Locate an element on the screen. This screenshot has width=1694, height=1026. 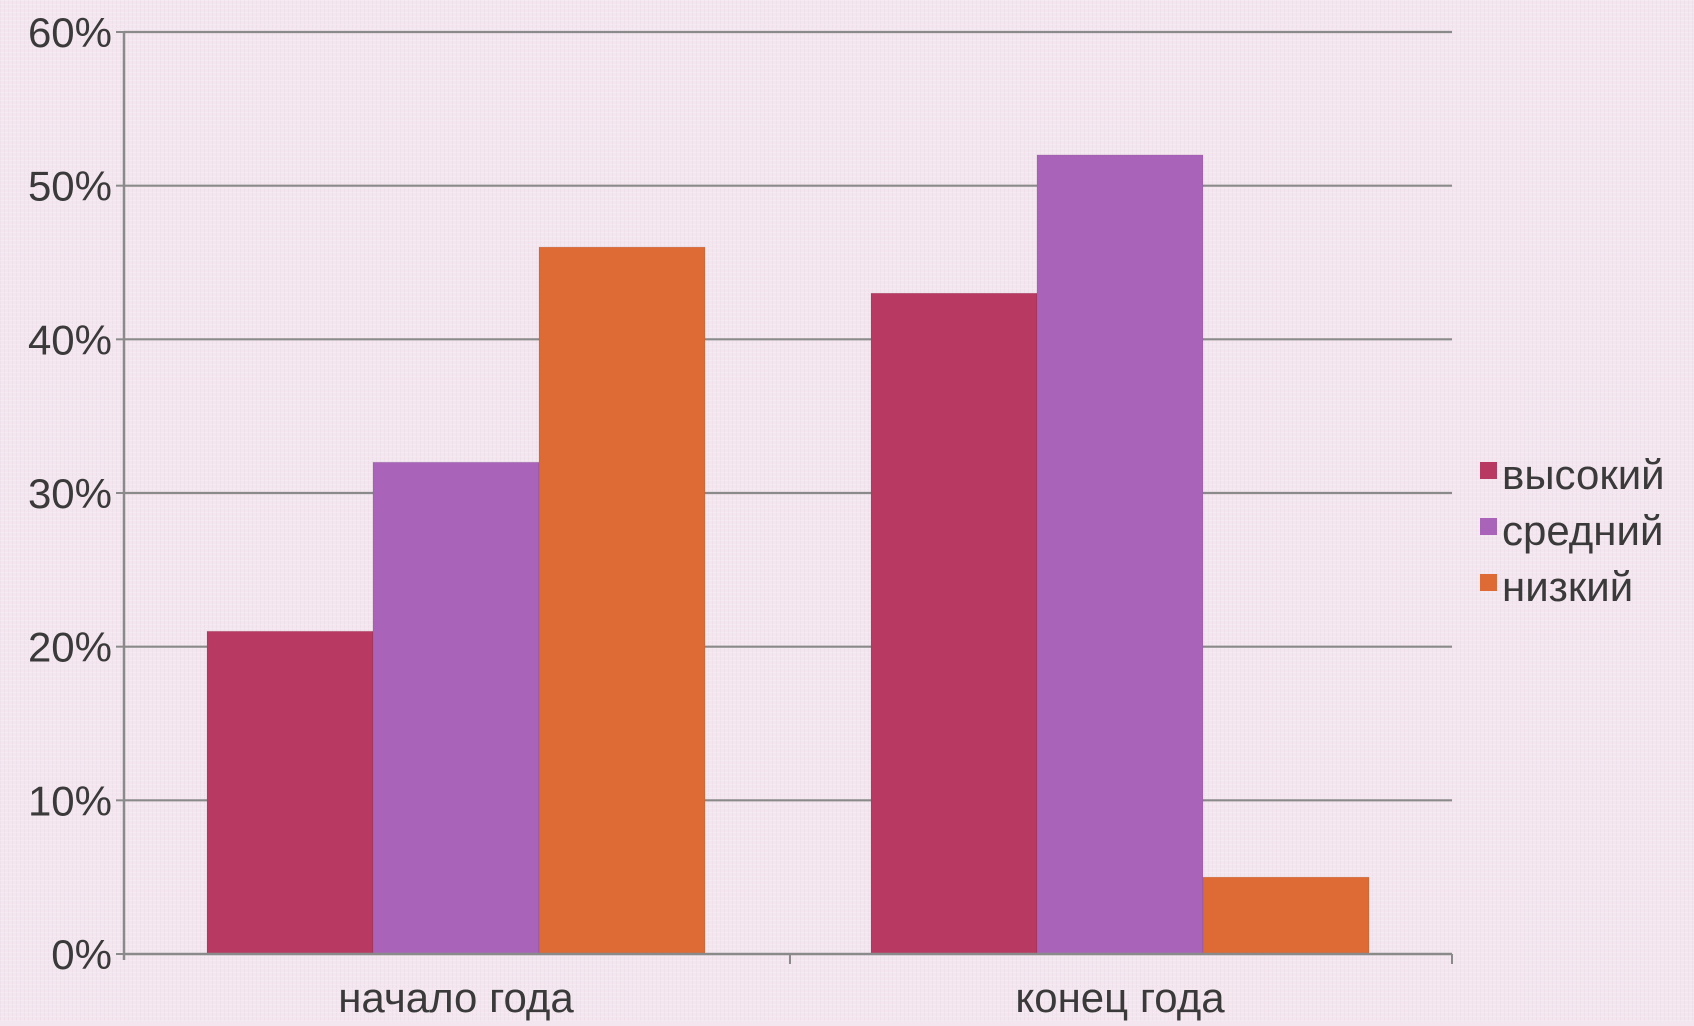
legend: высокий средний низкий is located at coordinates (1572, 530).